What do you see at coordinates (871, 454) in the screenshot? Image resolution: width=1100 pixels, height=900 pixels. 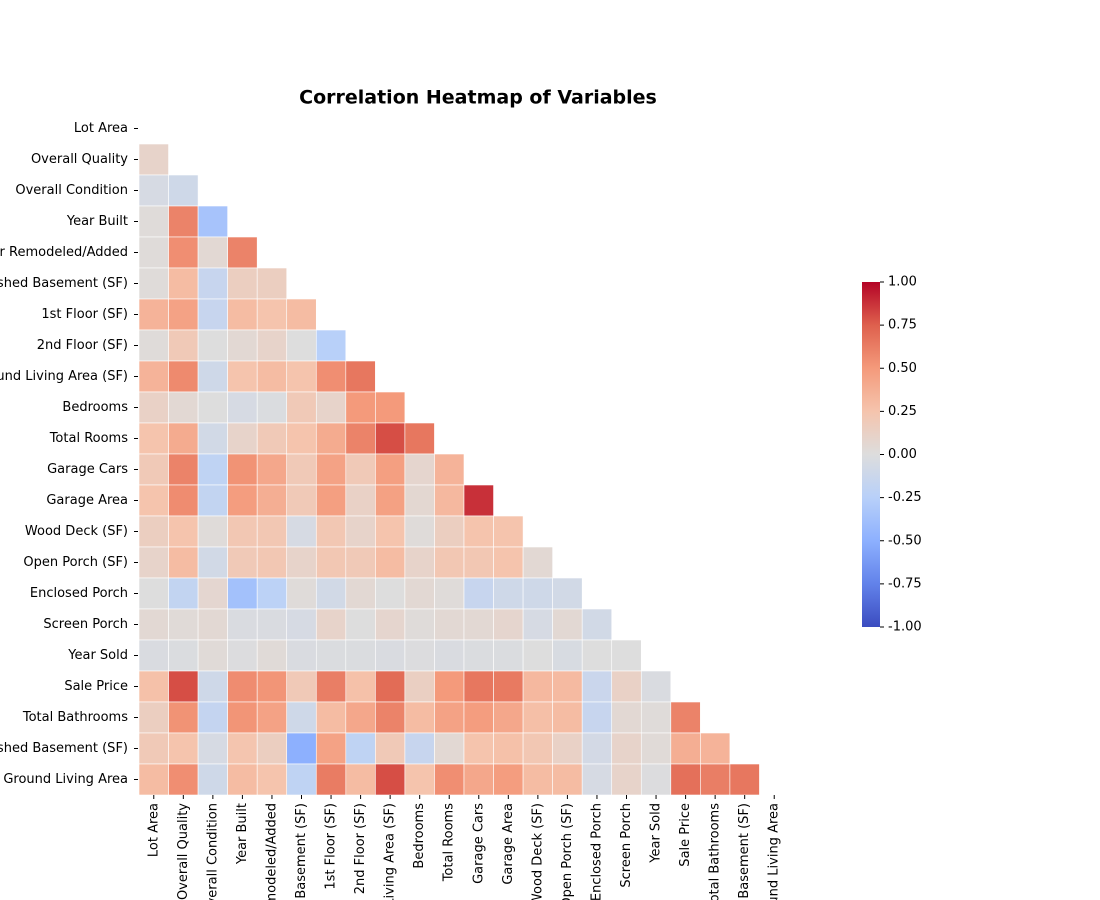 I see `colorbar` at bounding box center [871, 454].